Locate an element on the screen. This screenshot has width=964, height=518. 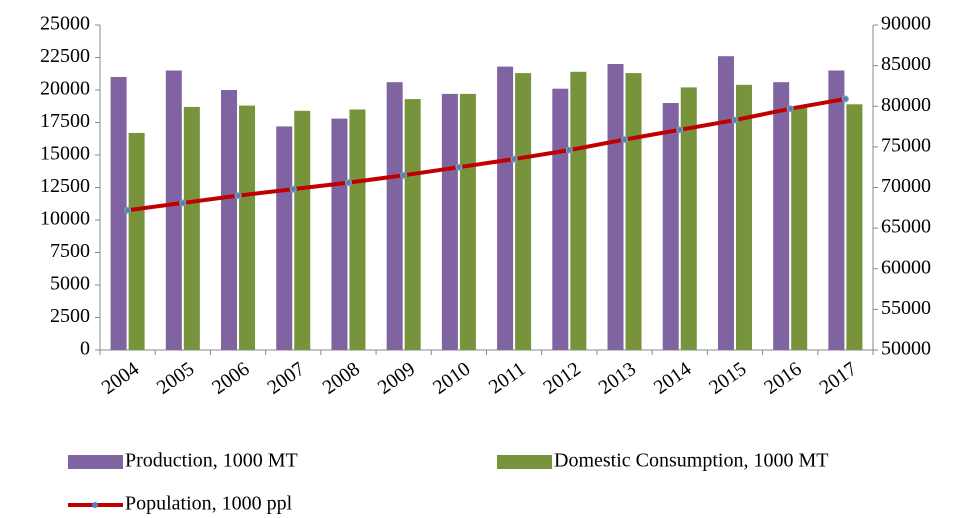
x-tick-label: 2013 is located at coordinates (617, 378).